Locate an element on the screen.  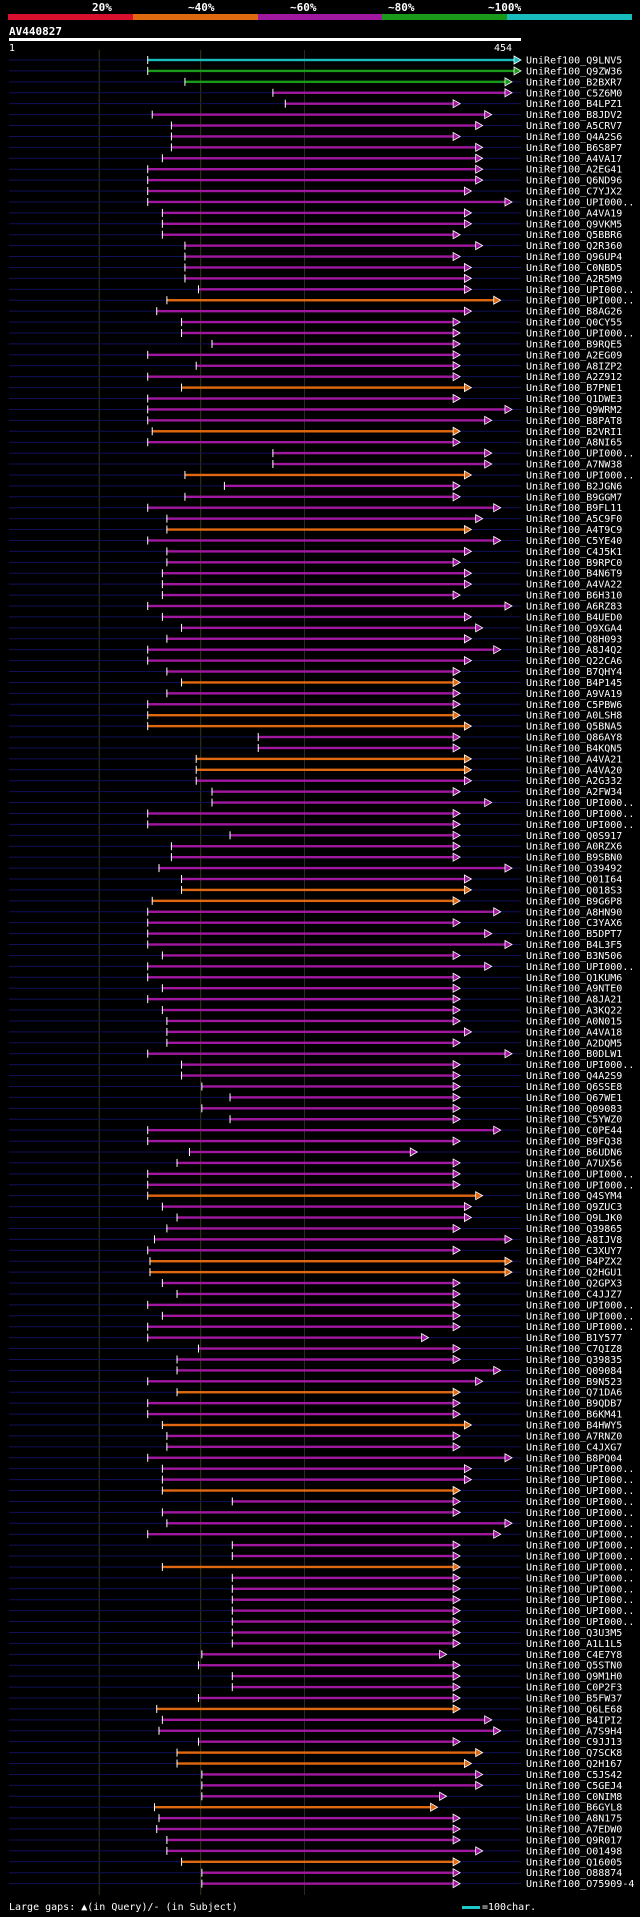
hit-row: UniRef100_C0NIM8 is located at coordinates (315, 1797).